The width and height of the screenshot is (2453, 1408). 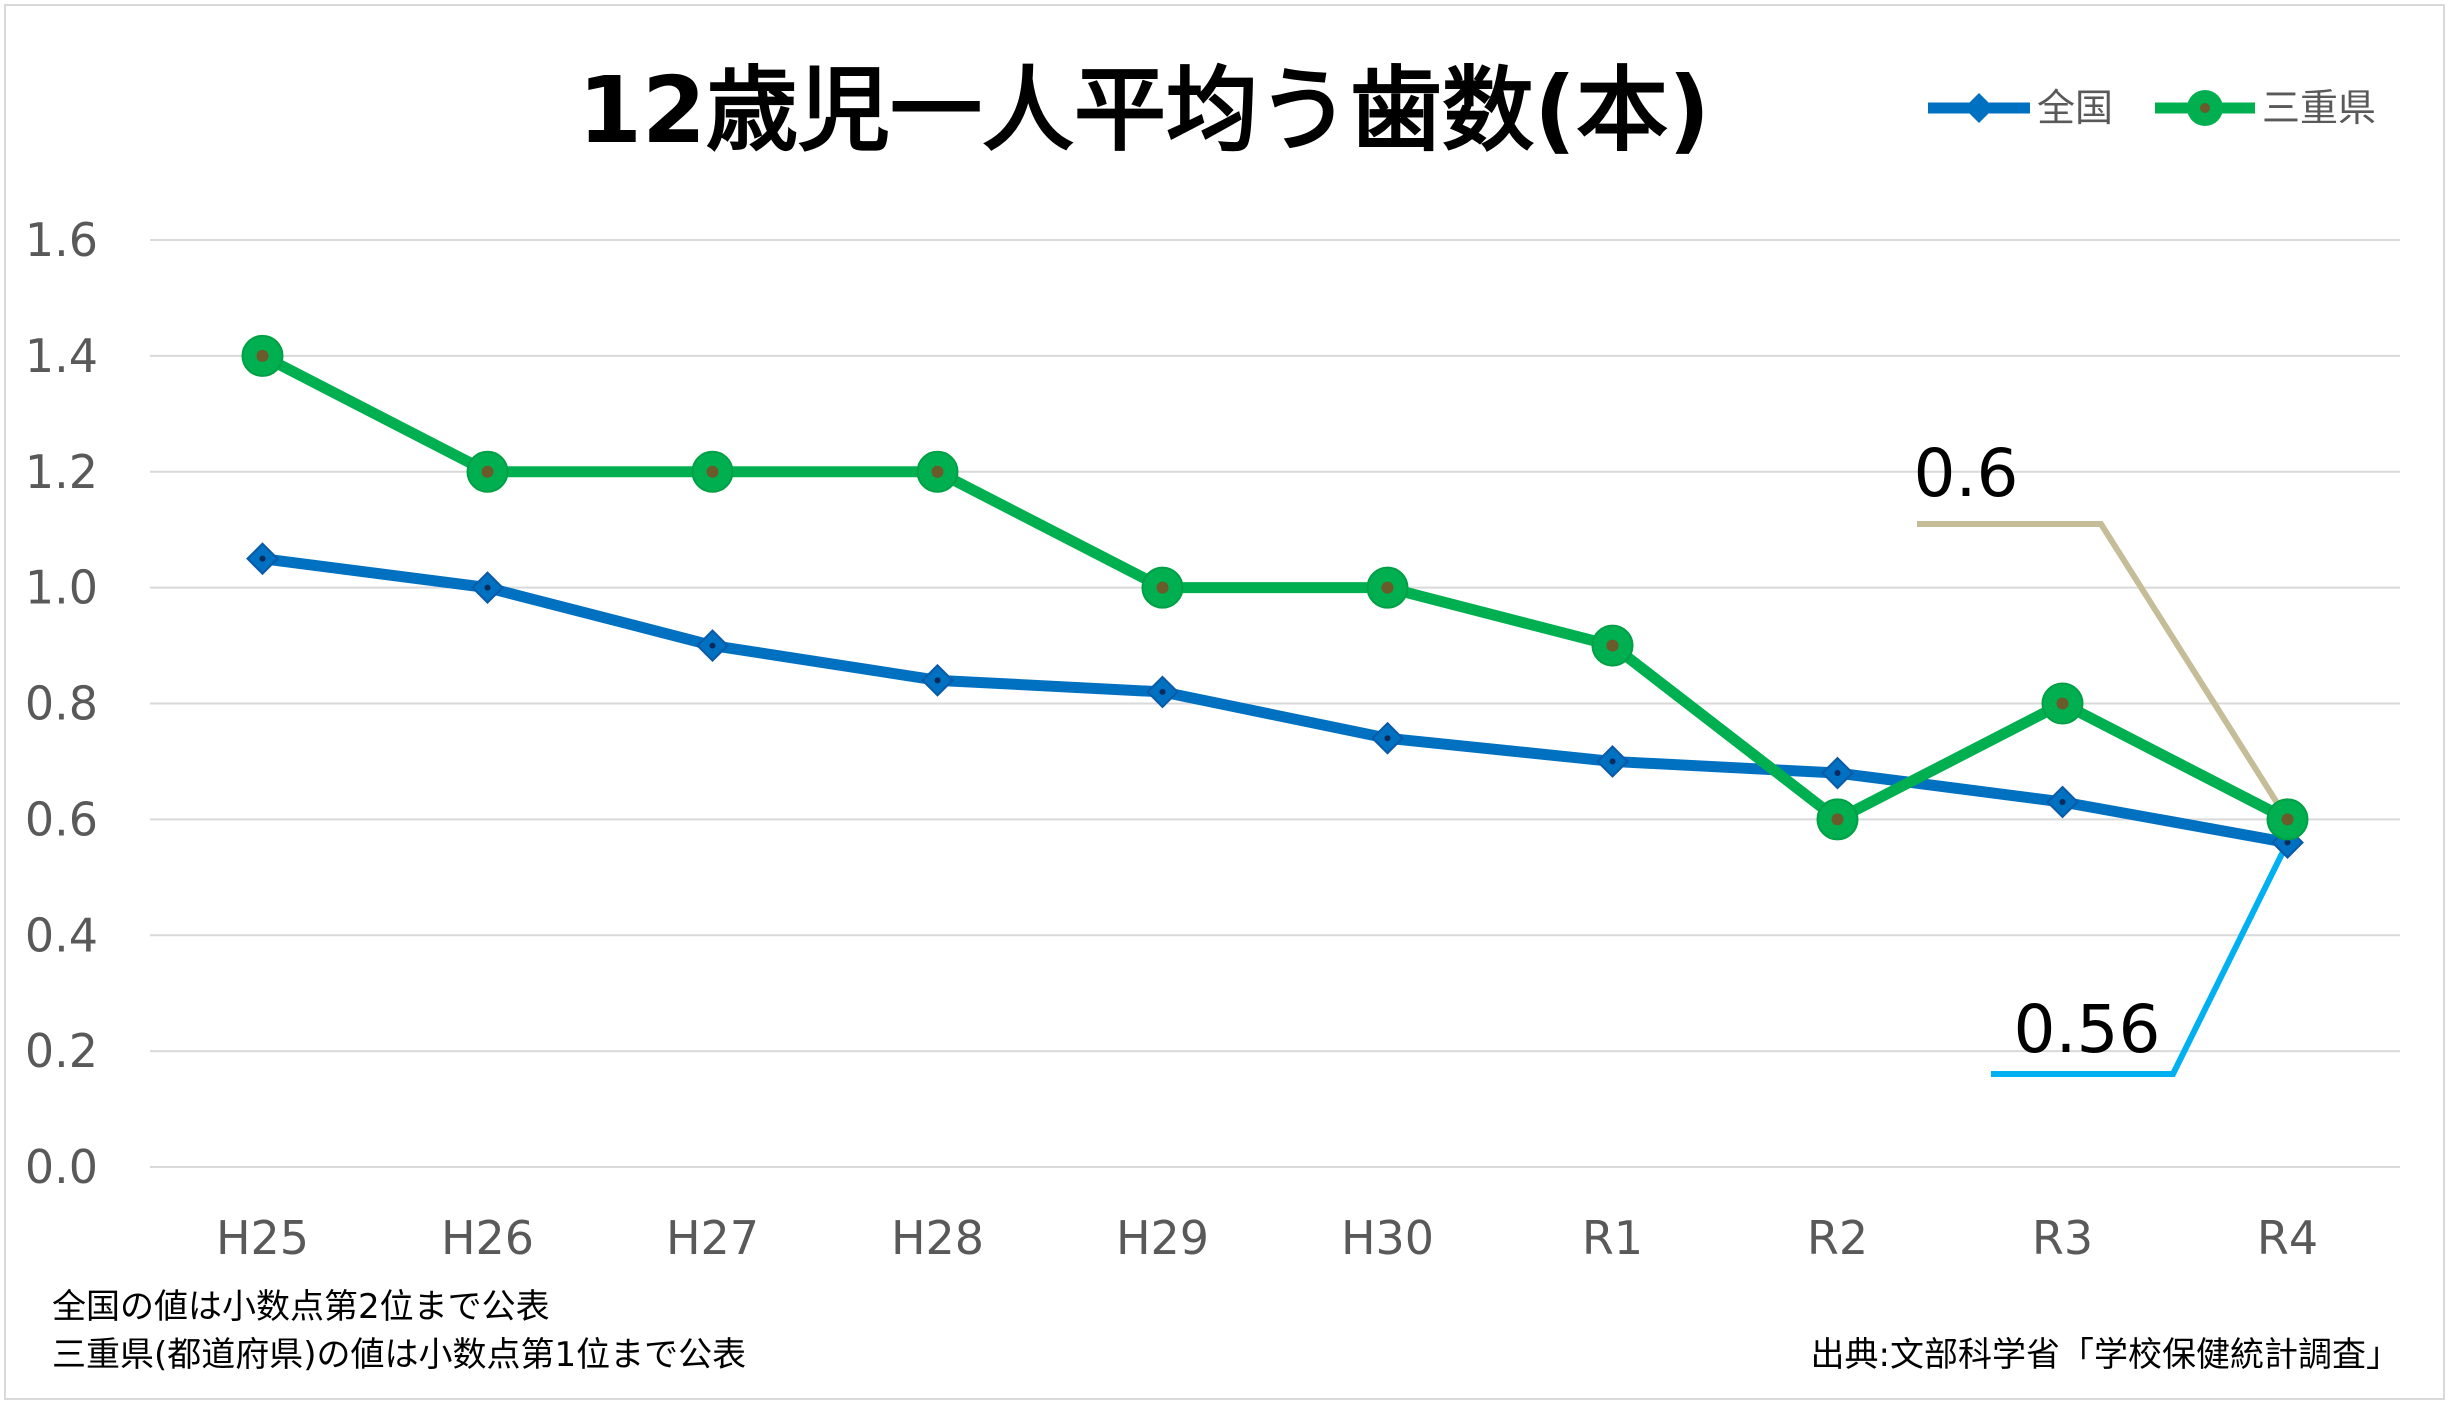 What do you see at coordinates (2152, 108) in the screenshot?
I see `legend: 全国 三重県` at bounding box center [2152, 108].